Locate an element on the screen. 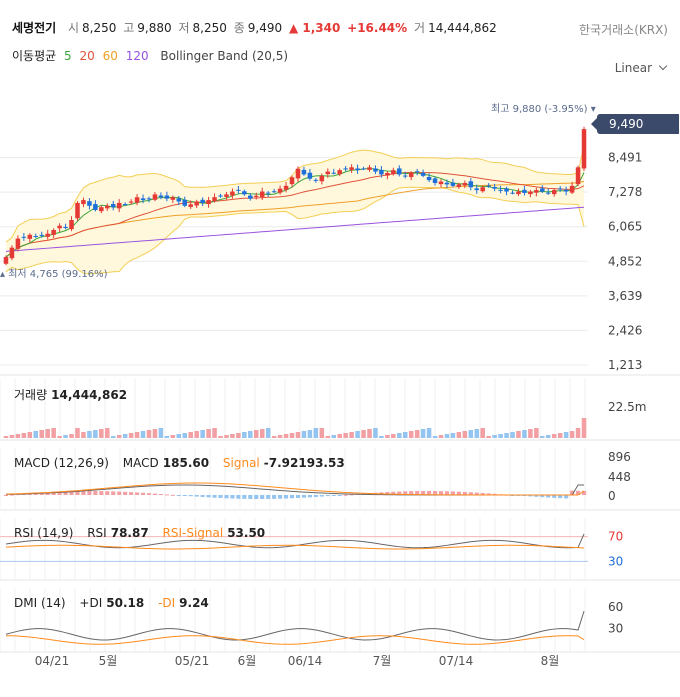  volume-label: 거 is located at coordinates (420, 28).